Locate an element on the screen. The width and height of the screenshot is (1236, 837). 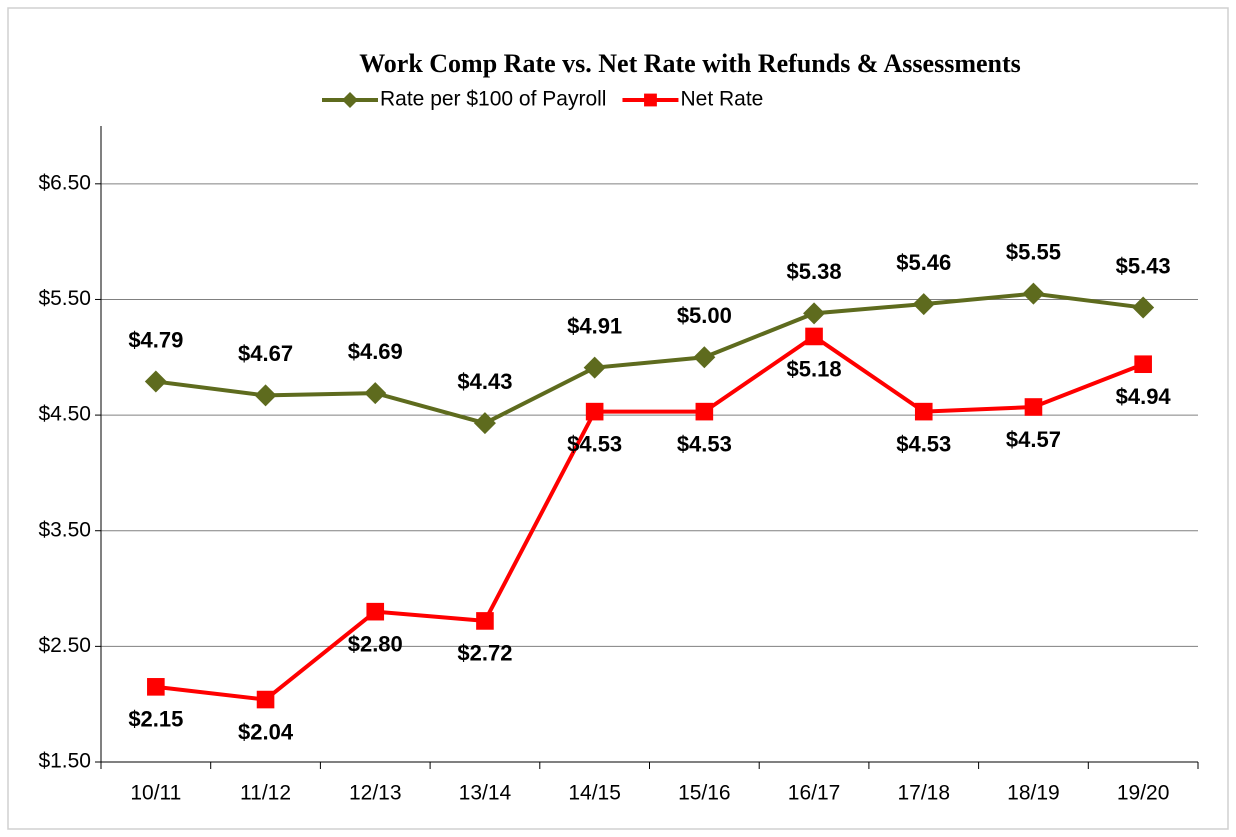
series-line is located at coordinates (649, 358).